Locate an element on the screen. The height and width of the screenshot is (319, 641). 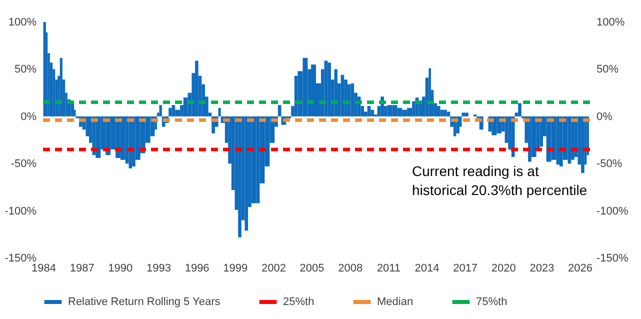
x-tick-label: 2026 is located at coordinates (580, 268).